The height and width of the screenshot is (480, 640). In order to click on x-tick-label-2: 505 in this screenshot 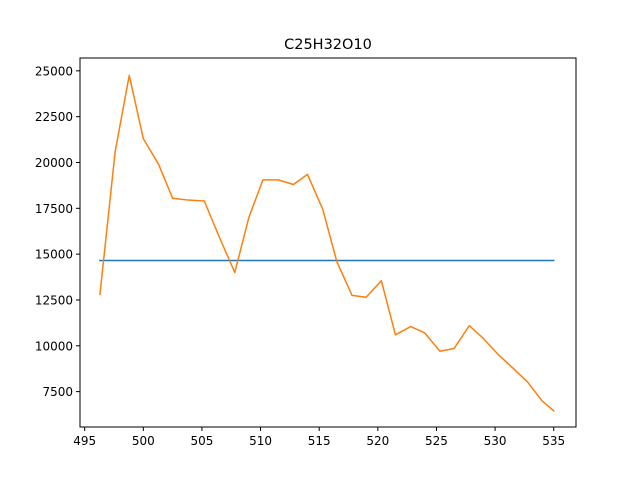, I will do `click(201, 441)`.